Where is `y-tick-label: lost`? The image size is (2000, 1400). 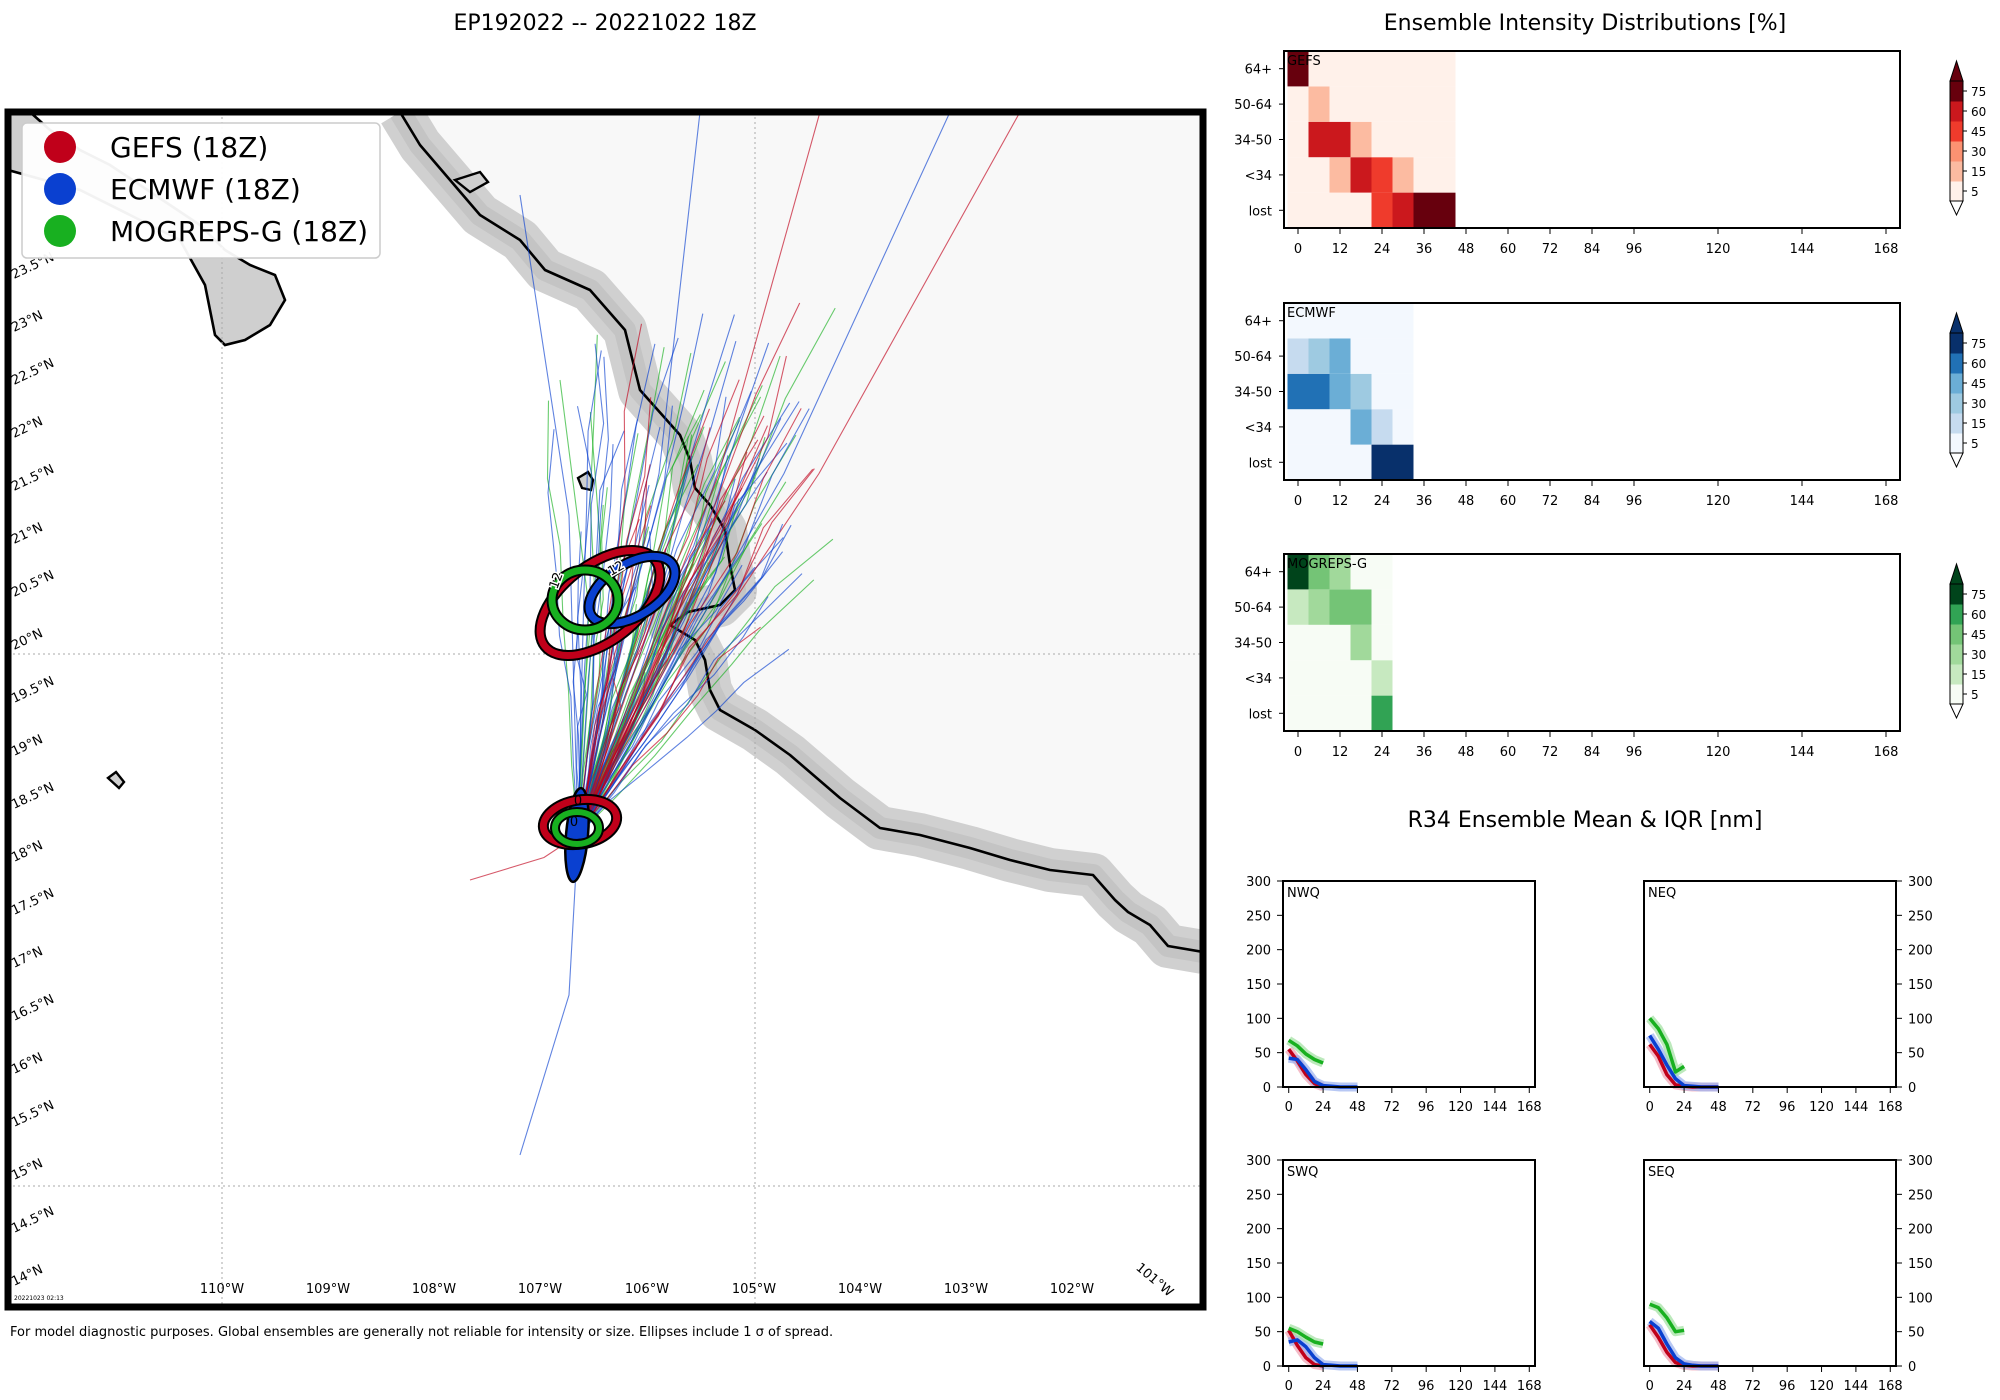 y-tick-label: lost is located at coordinates (1260, 211).